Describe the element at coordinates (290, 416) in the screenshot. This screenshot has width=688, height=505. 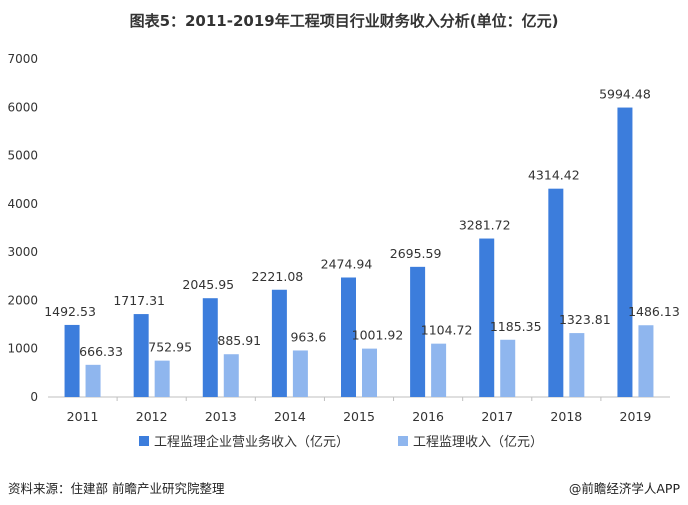
I see `x-tick-label: 2014` at that location.